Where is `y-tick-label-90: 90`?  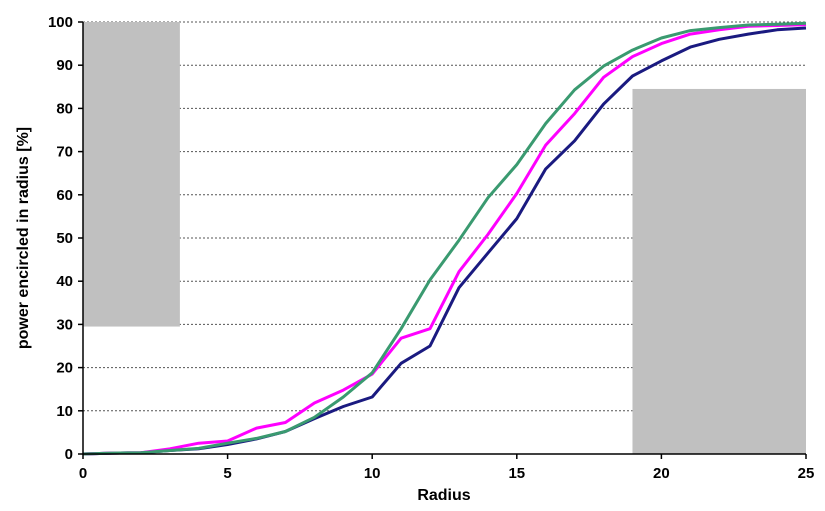
y-tick-label-90: 90 is located at coordinates (64, 65).